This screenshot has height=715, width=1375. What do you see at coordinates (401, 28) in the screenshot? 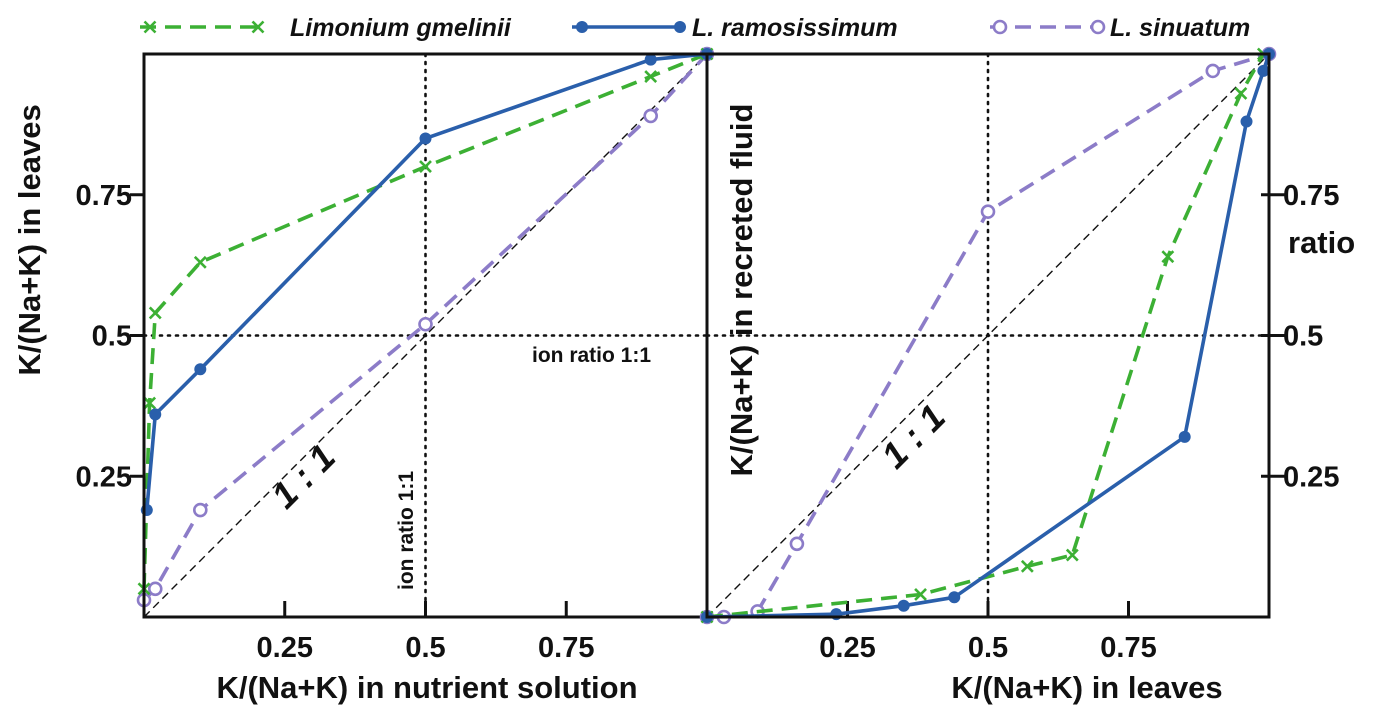
I see `legend-label: Limonium gmelinii` at bounding box center [401, 28].